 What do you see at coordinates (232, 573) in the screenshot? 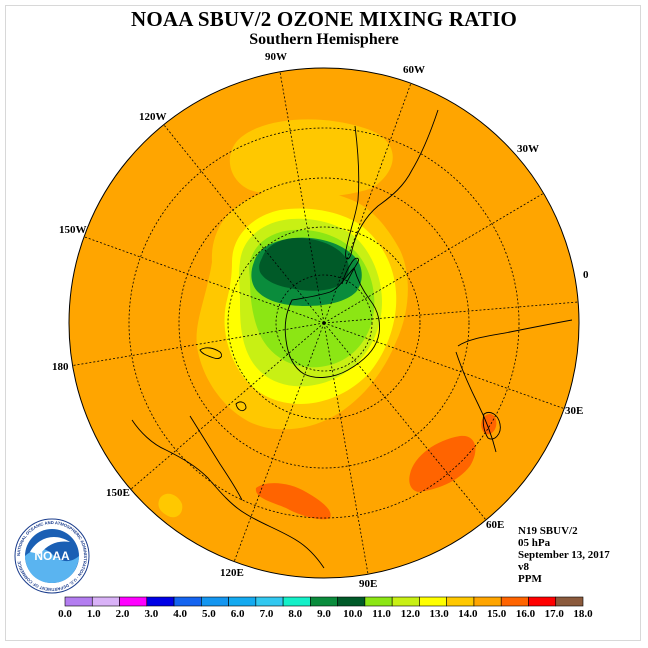
I see `lon-label-120e: 120E` at bounding box center [232, 573].